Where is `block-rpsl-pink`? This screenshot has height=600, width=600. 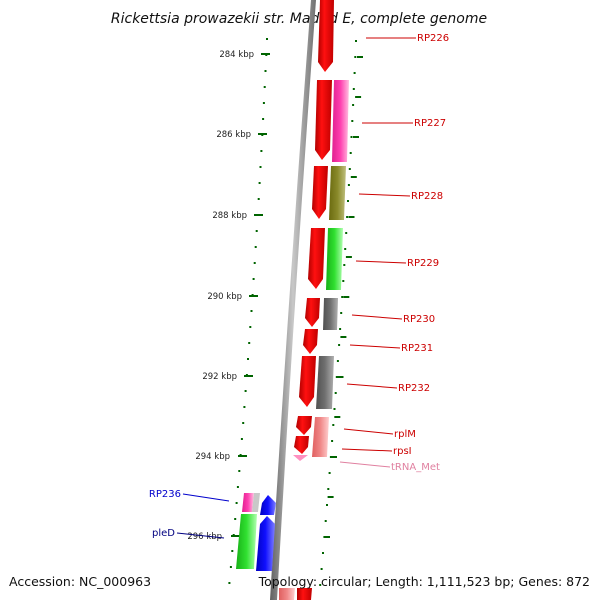
block-rpsl-pink is located at coordinates (320, 437).